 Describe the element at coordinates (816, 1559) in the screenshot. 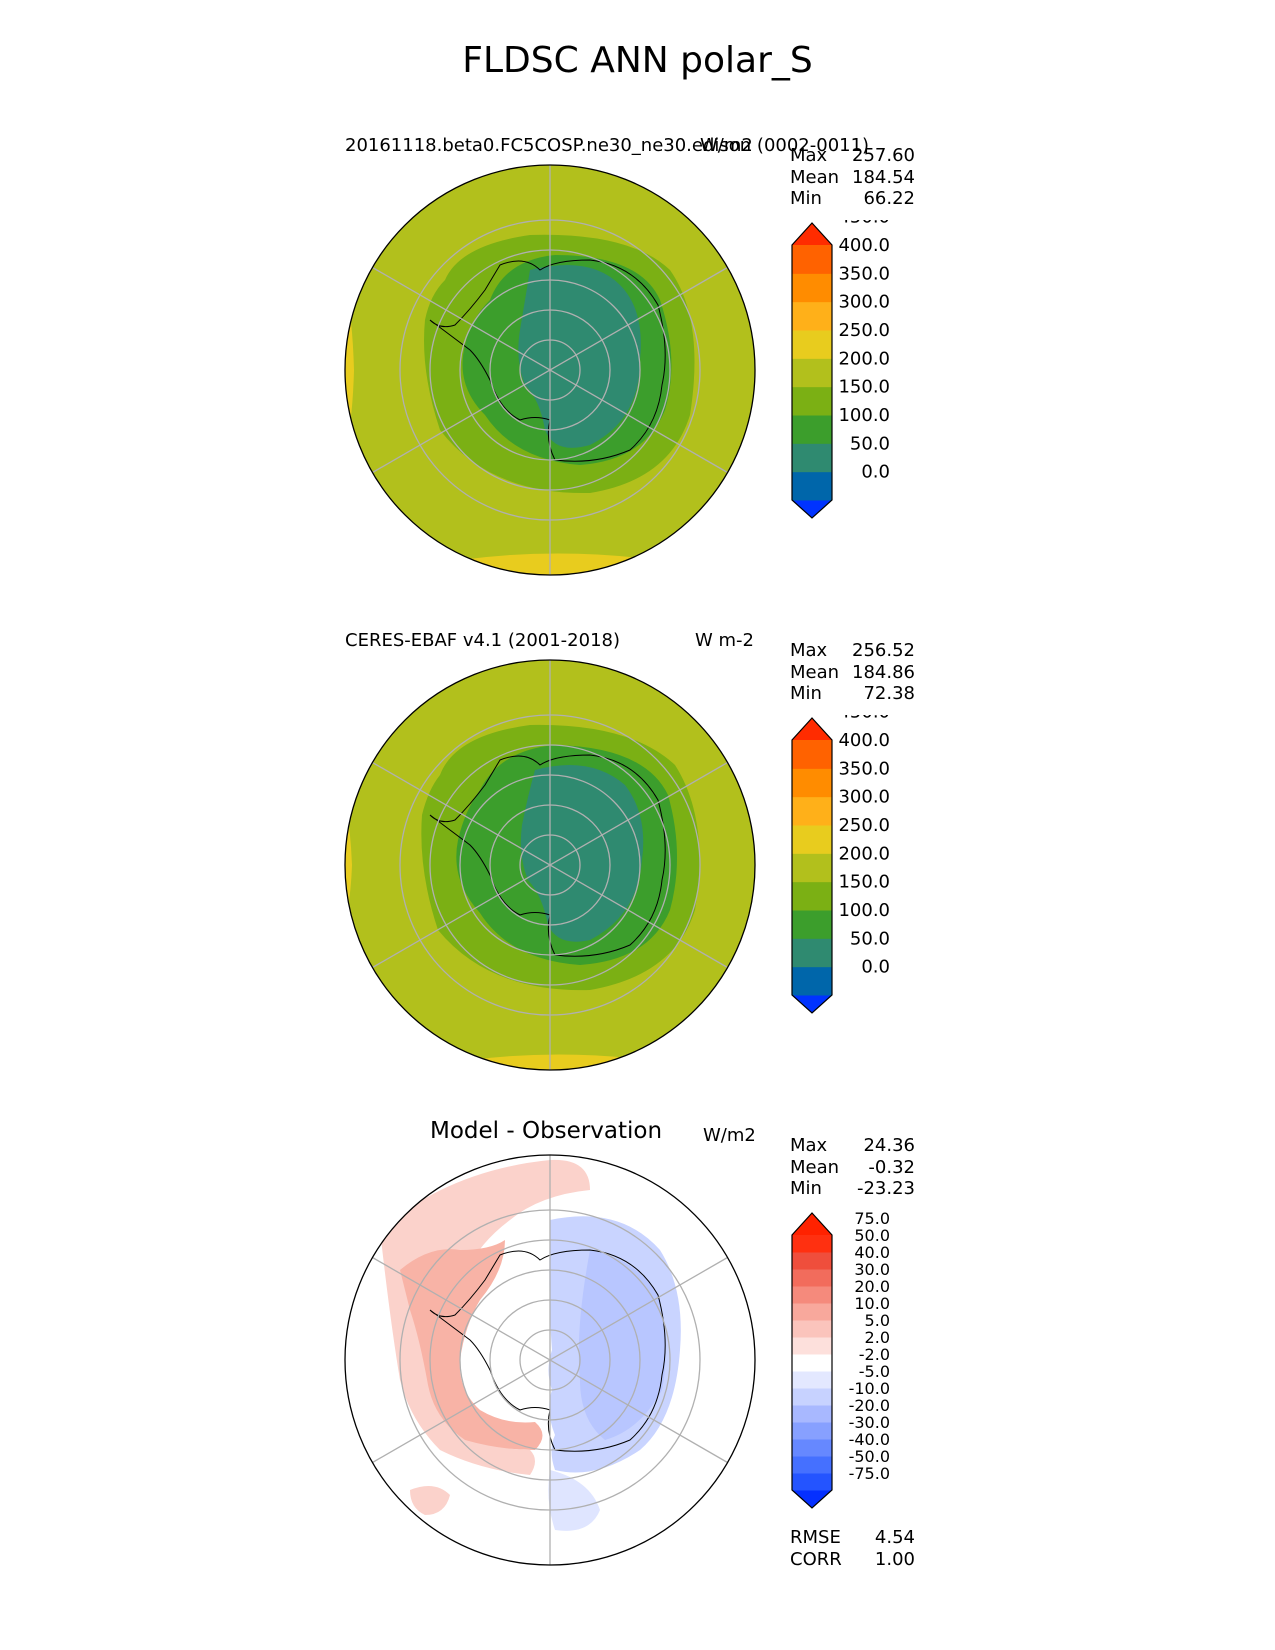

I see `metric-label: CORR` at that location.